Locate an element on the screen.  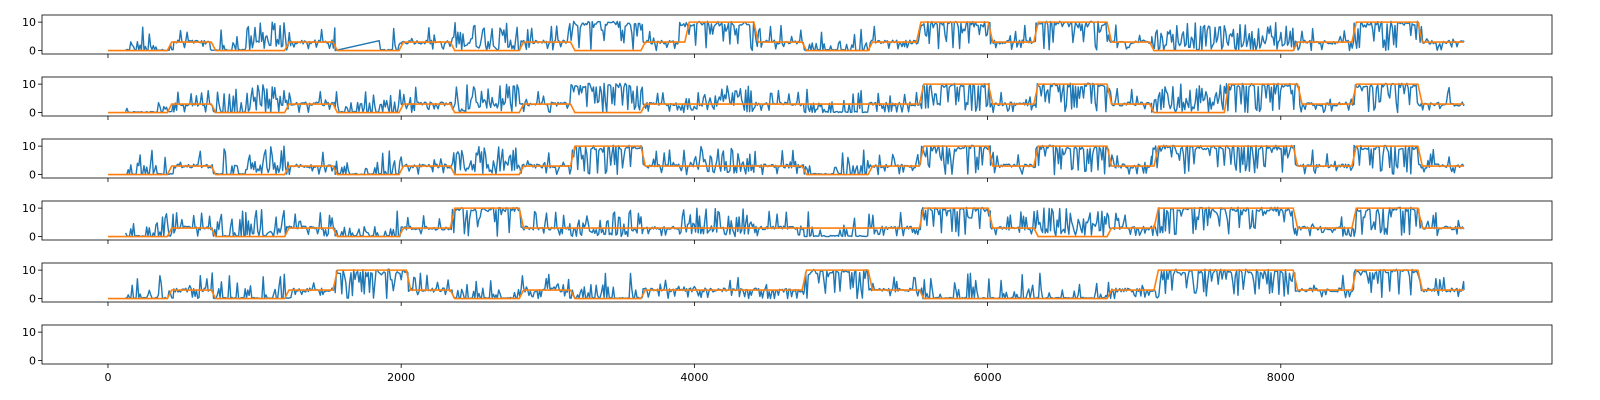
subplot-1: 0 10 is located at coordinates (787, 36).